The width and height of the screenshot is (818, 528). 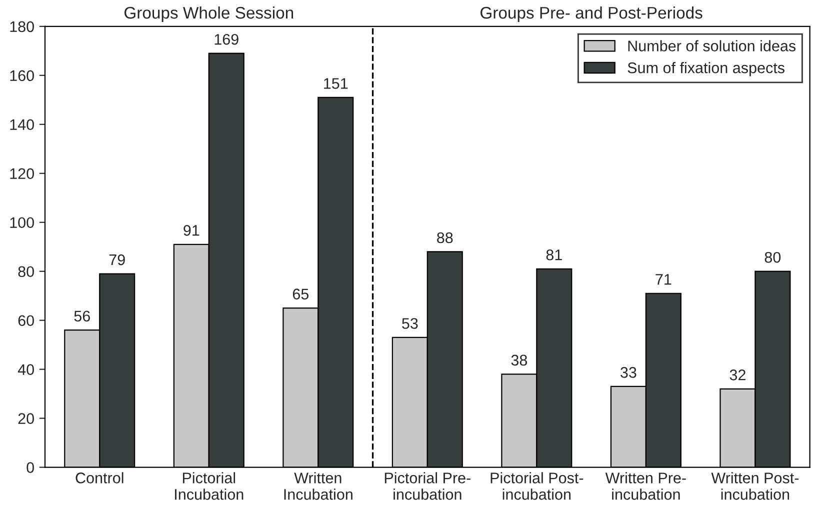 What do you see at coordinates (519, 360) in the screenshot?
I see `data-label: 38` at bounding box center [519, 360].